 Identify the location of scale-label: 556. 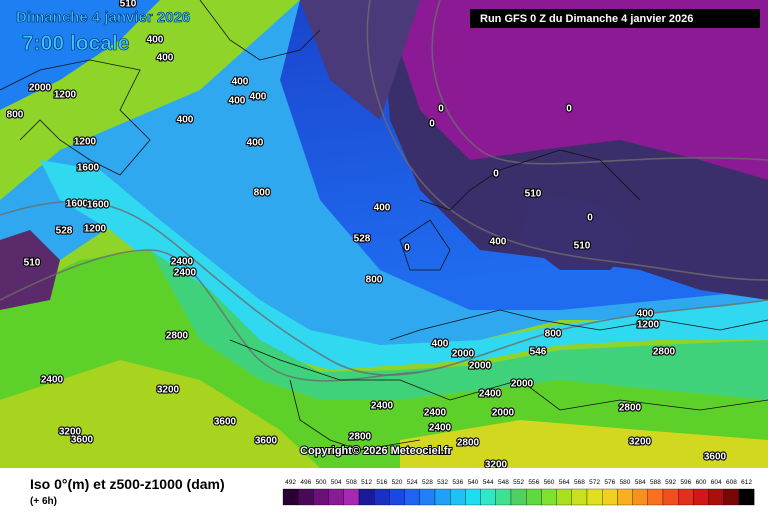
(533, 482).